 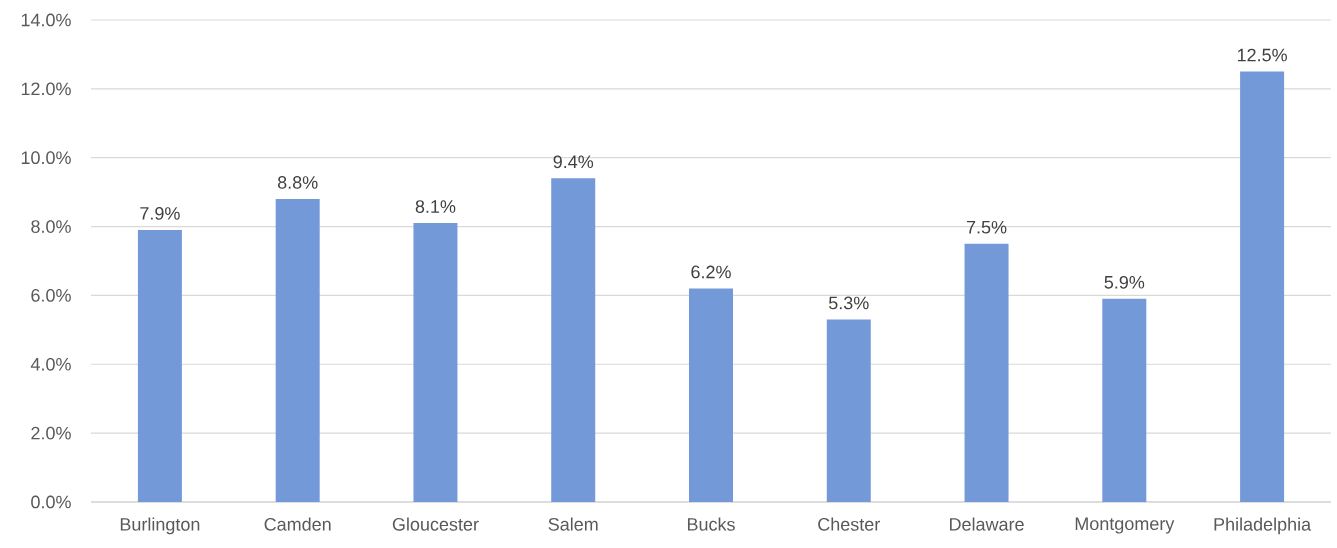 What do you see at coordinates (51, 502) in the screenshot?
I see `y-tick-label: 0.0%` at bounding box center [51, 502].